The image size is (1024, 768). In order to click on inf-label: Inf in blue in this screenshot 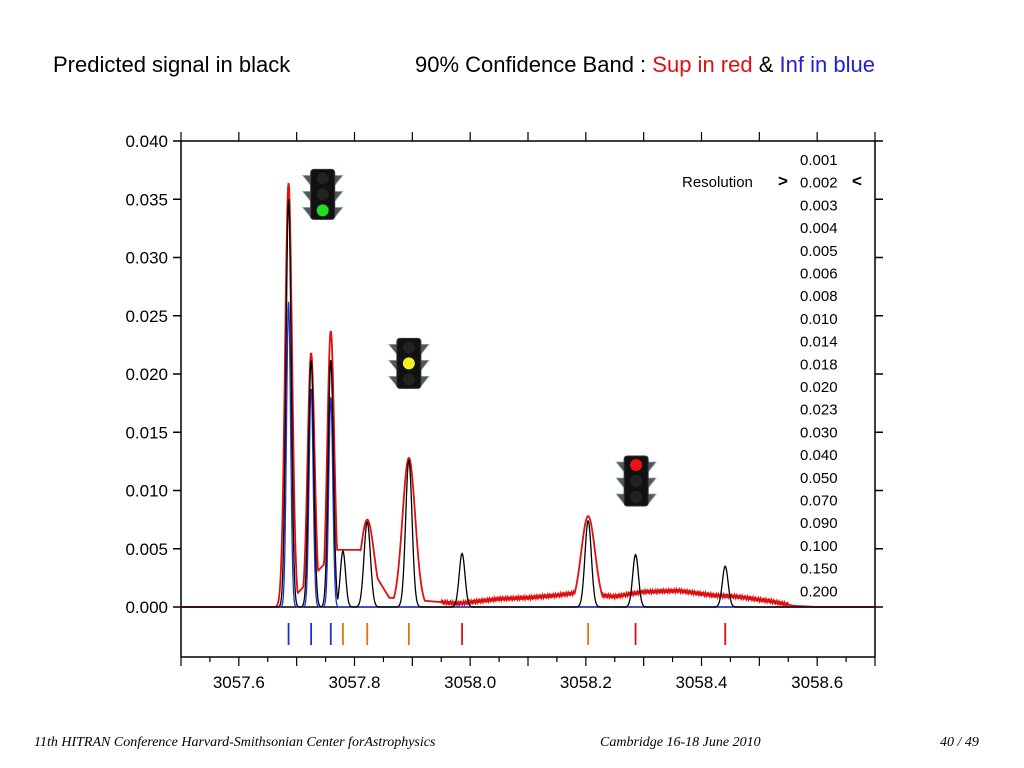, I will do `click(827, 64)`.